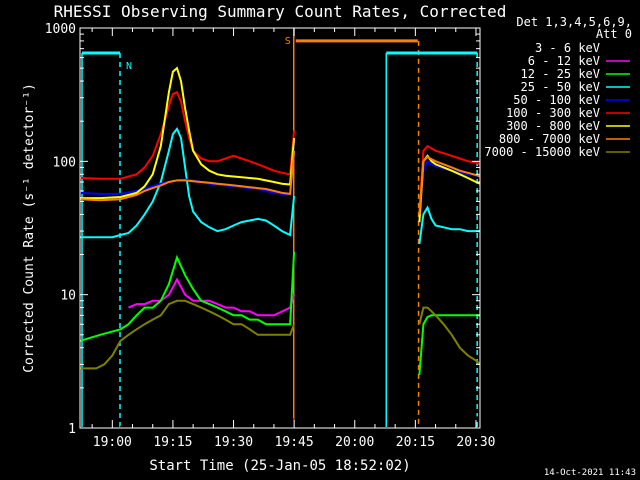 The image size is (640, 480). I want to click on annotation-label: S, so click(288, 41).